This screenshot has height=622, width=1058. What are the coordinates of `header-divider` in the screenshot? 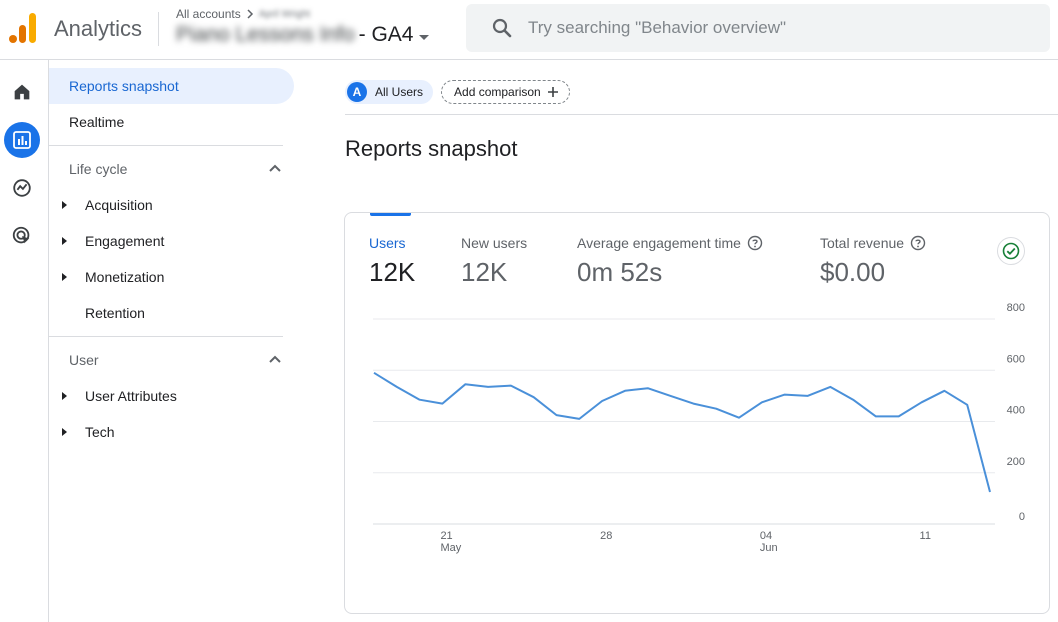 It's located at (158, 29).